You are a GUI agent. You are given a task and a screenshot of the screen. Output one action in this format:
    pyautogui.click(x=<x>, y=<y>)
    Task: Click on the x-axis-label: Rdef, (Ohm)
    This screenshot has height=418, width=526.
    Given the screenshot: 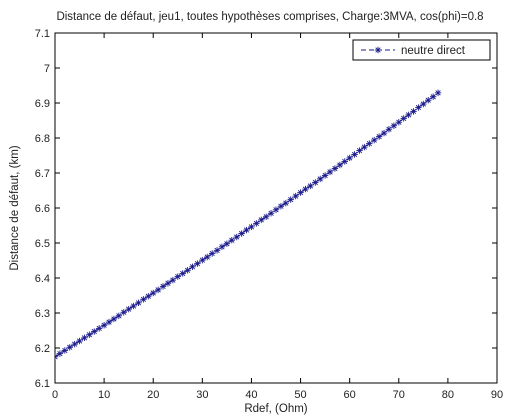 What is the action you would take?
    pyautogui.click(x=275, y=409)
    